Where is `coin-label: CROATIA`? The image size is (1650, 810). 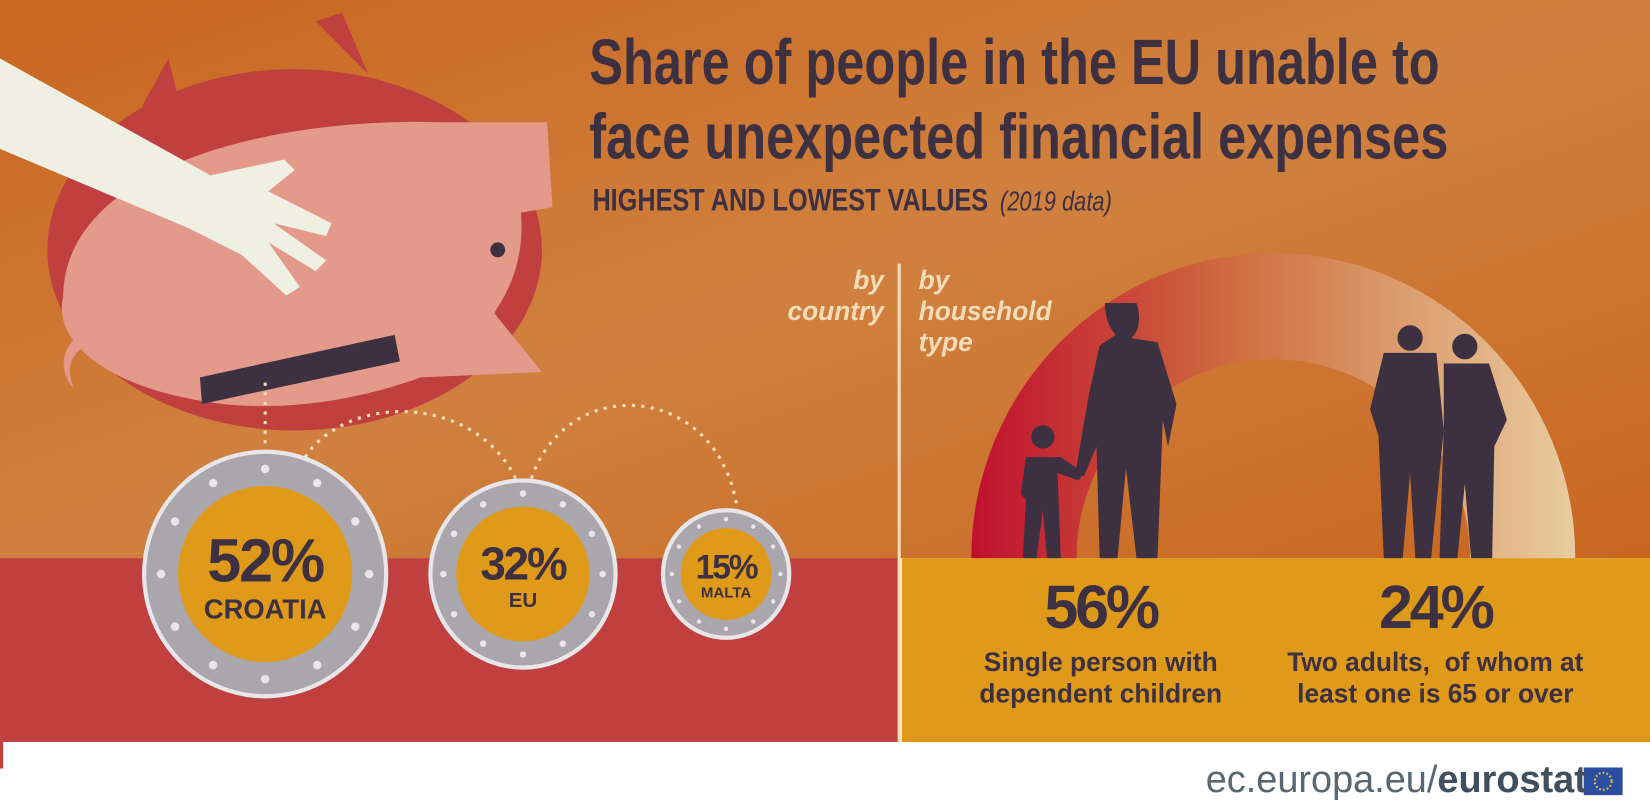 coin-label: CROATIA is located at coordinates (265, 609).